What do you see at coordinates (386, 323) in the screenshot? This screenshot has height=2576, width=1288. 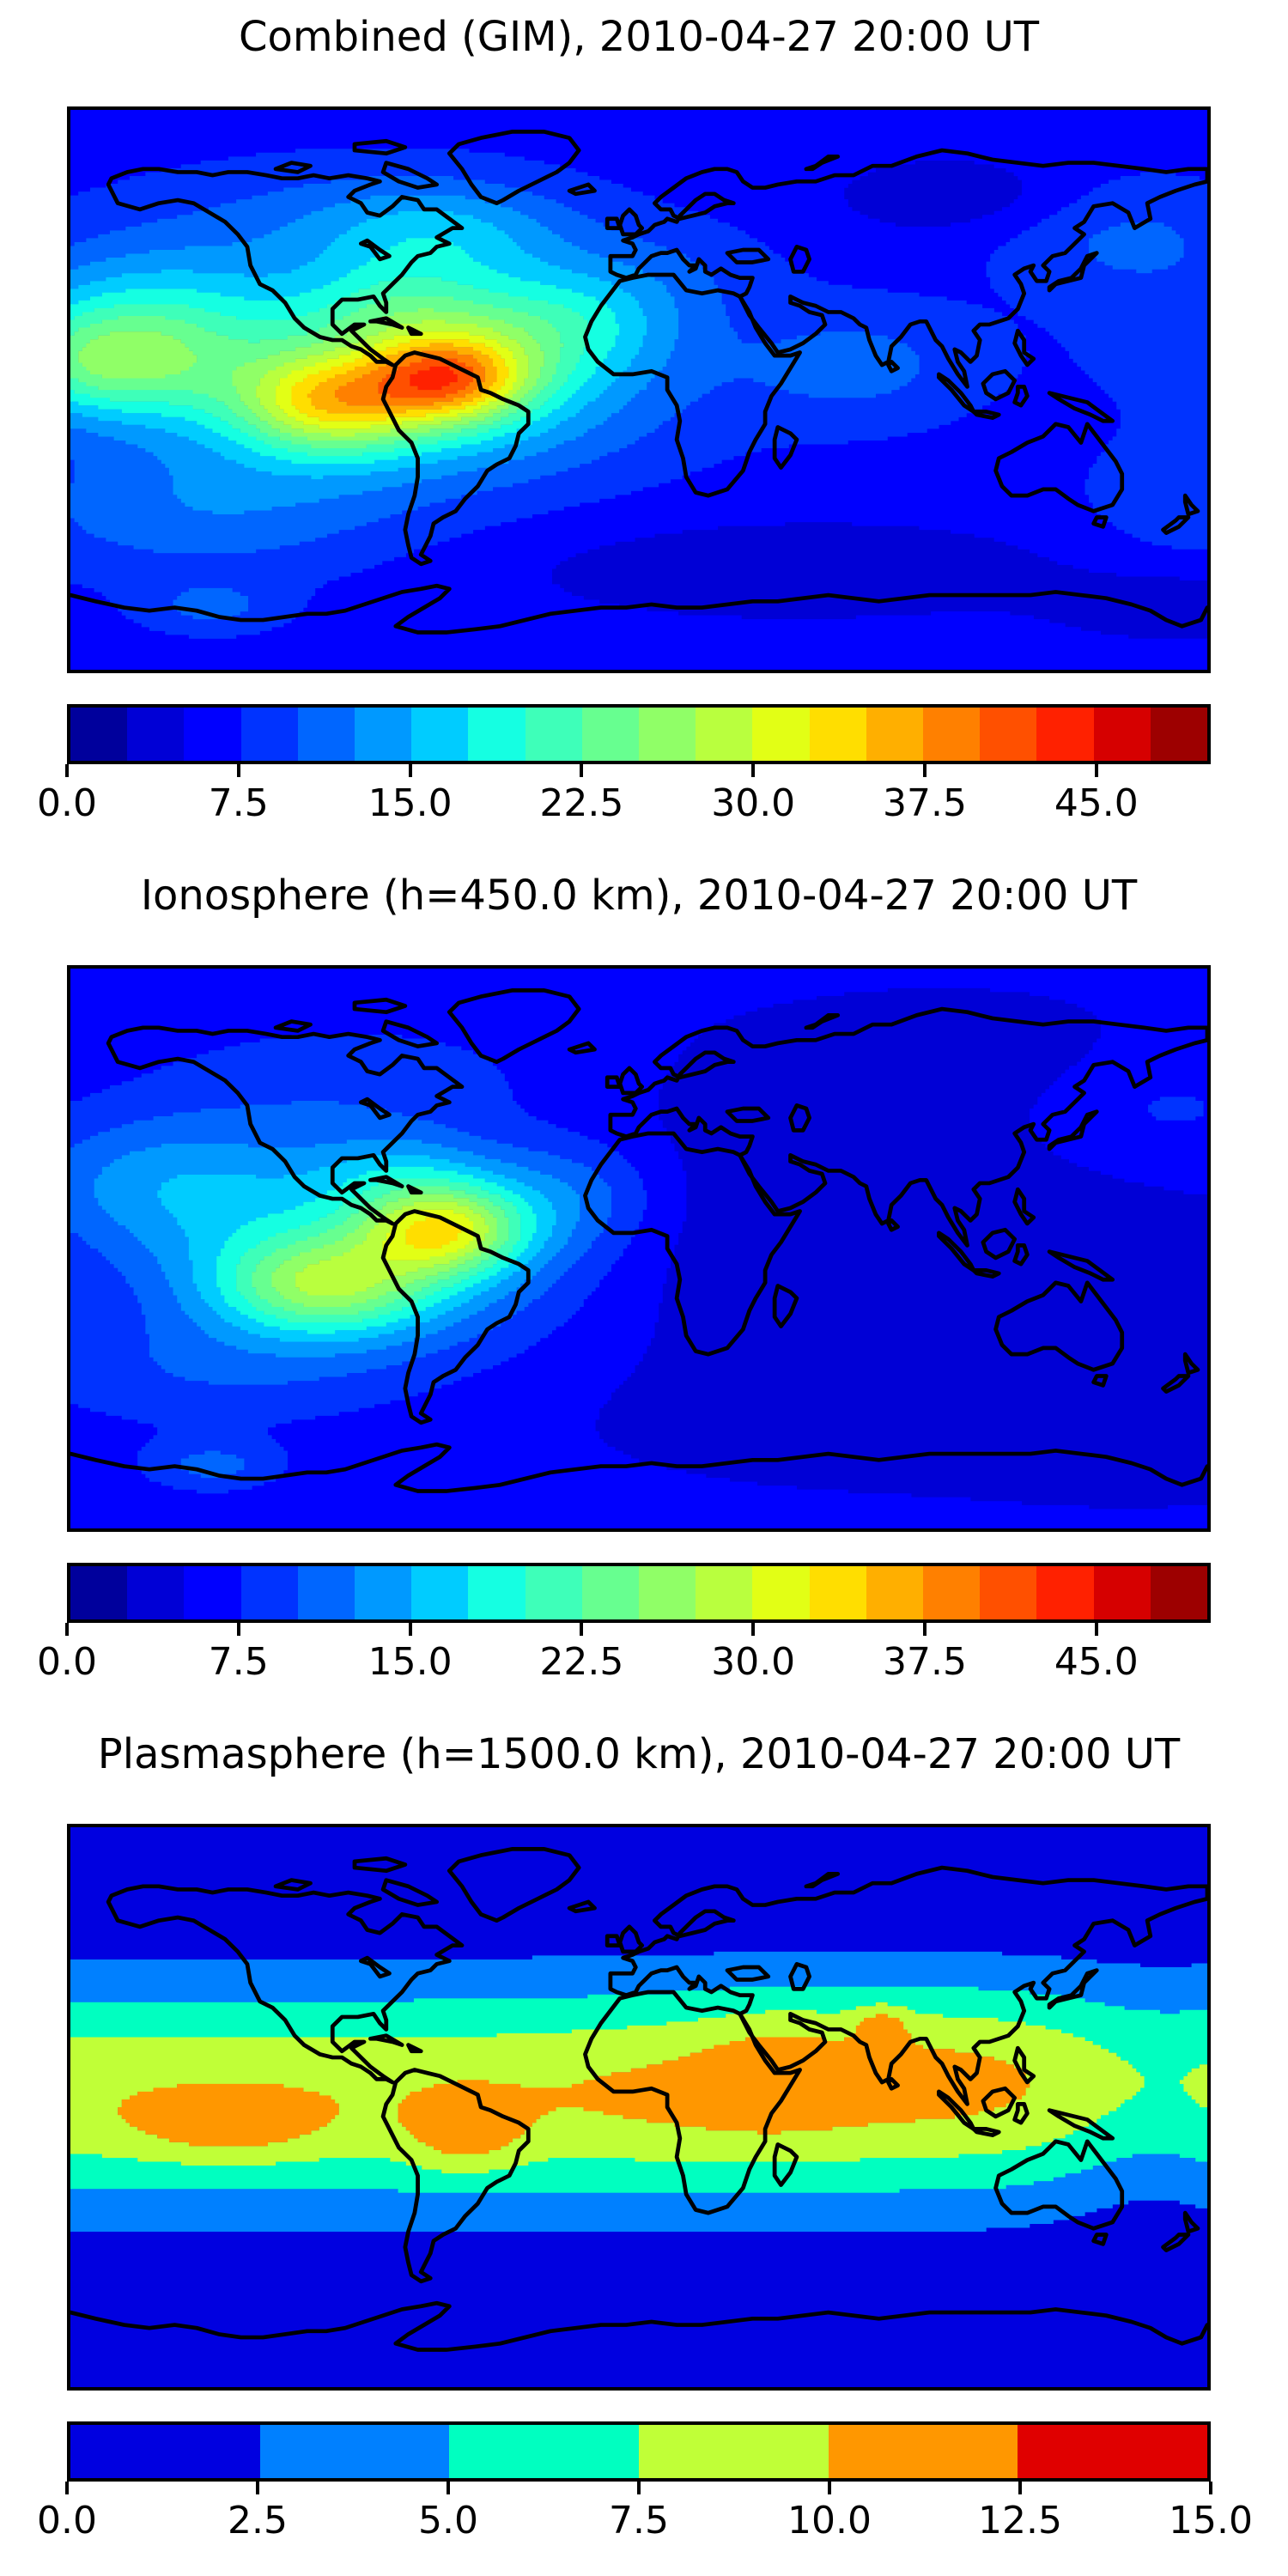 I see `coastline-cuba` at bounding box center [386, 323].